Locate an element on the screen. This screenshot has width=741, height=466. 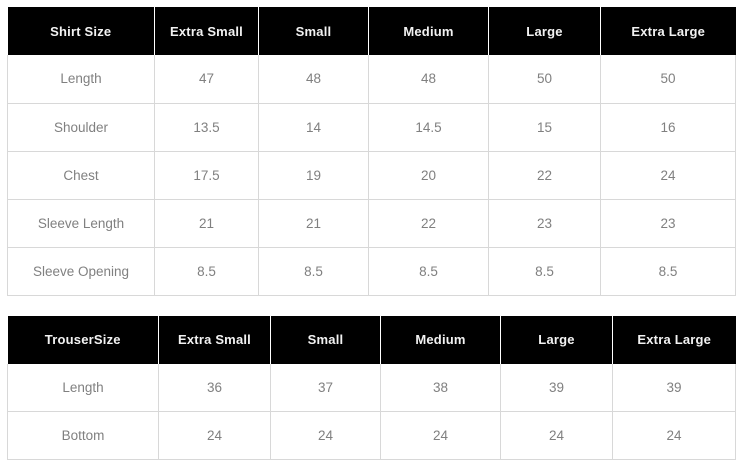
cell-value: 19 is located at coordinates (313, 175).